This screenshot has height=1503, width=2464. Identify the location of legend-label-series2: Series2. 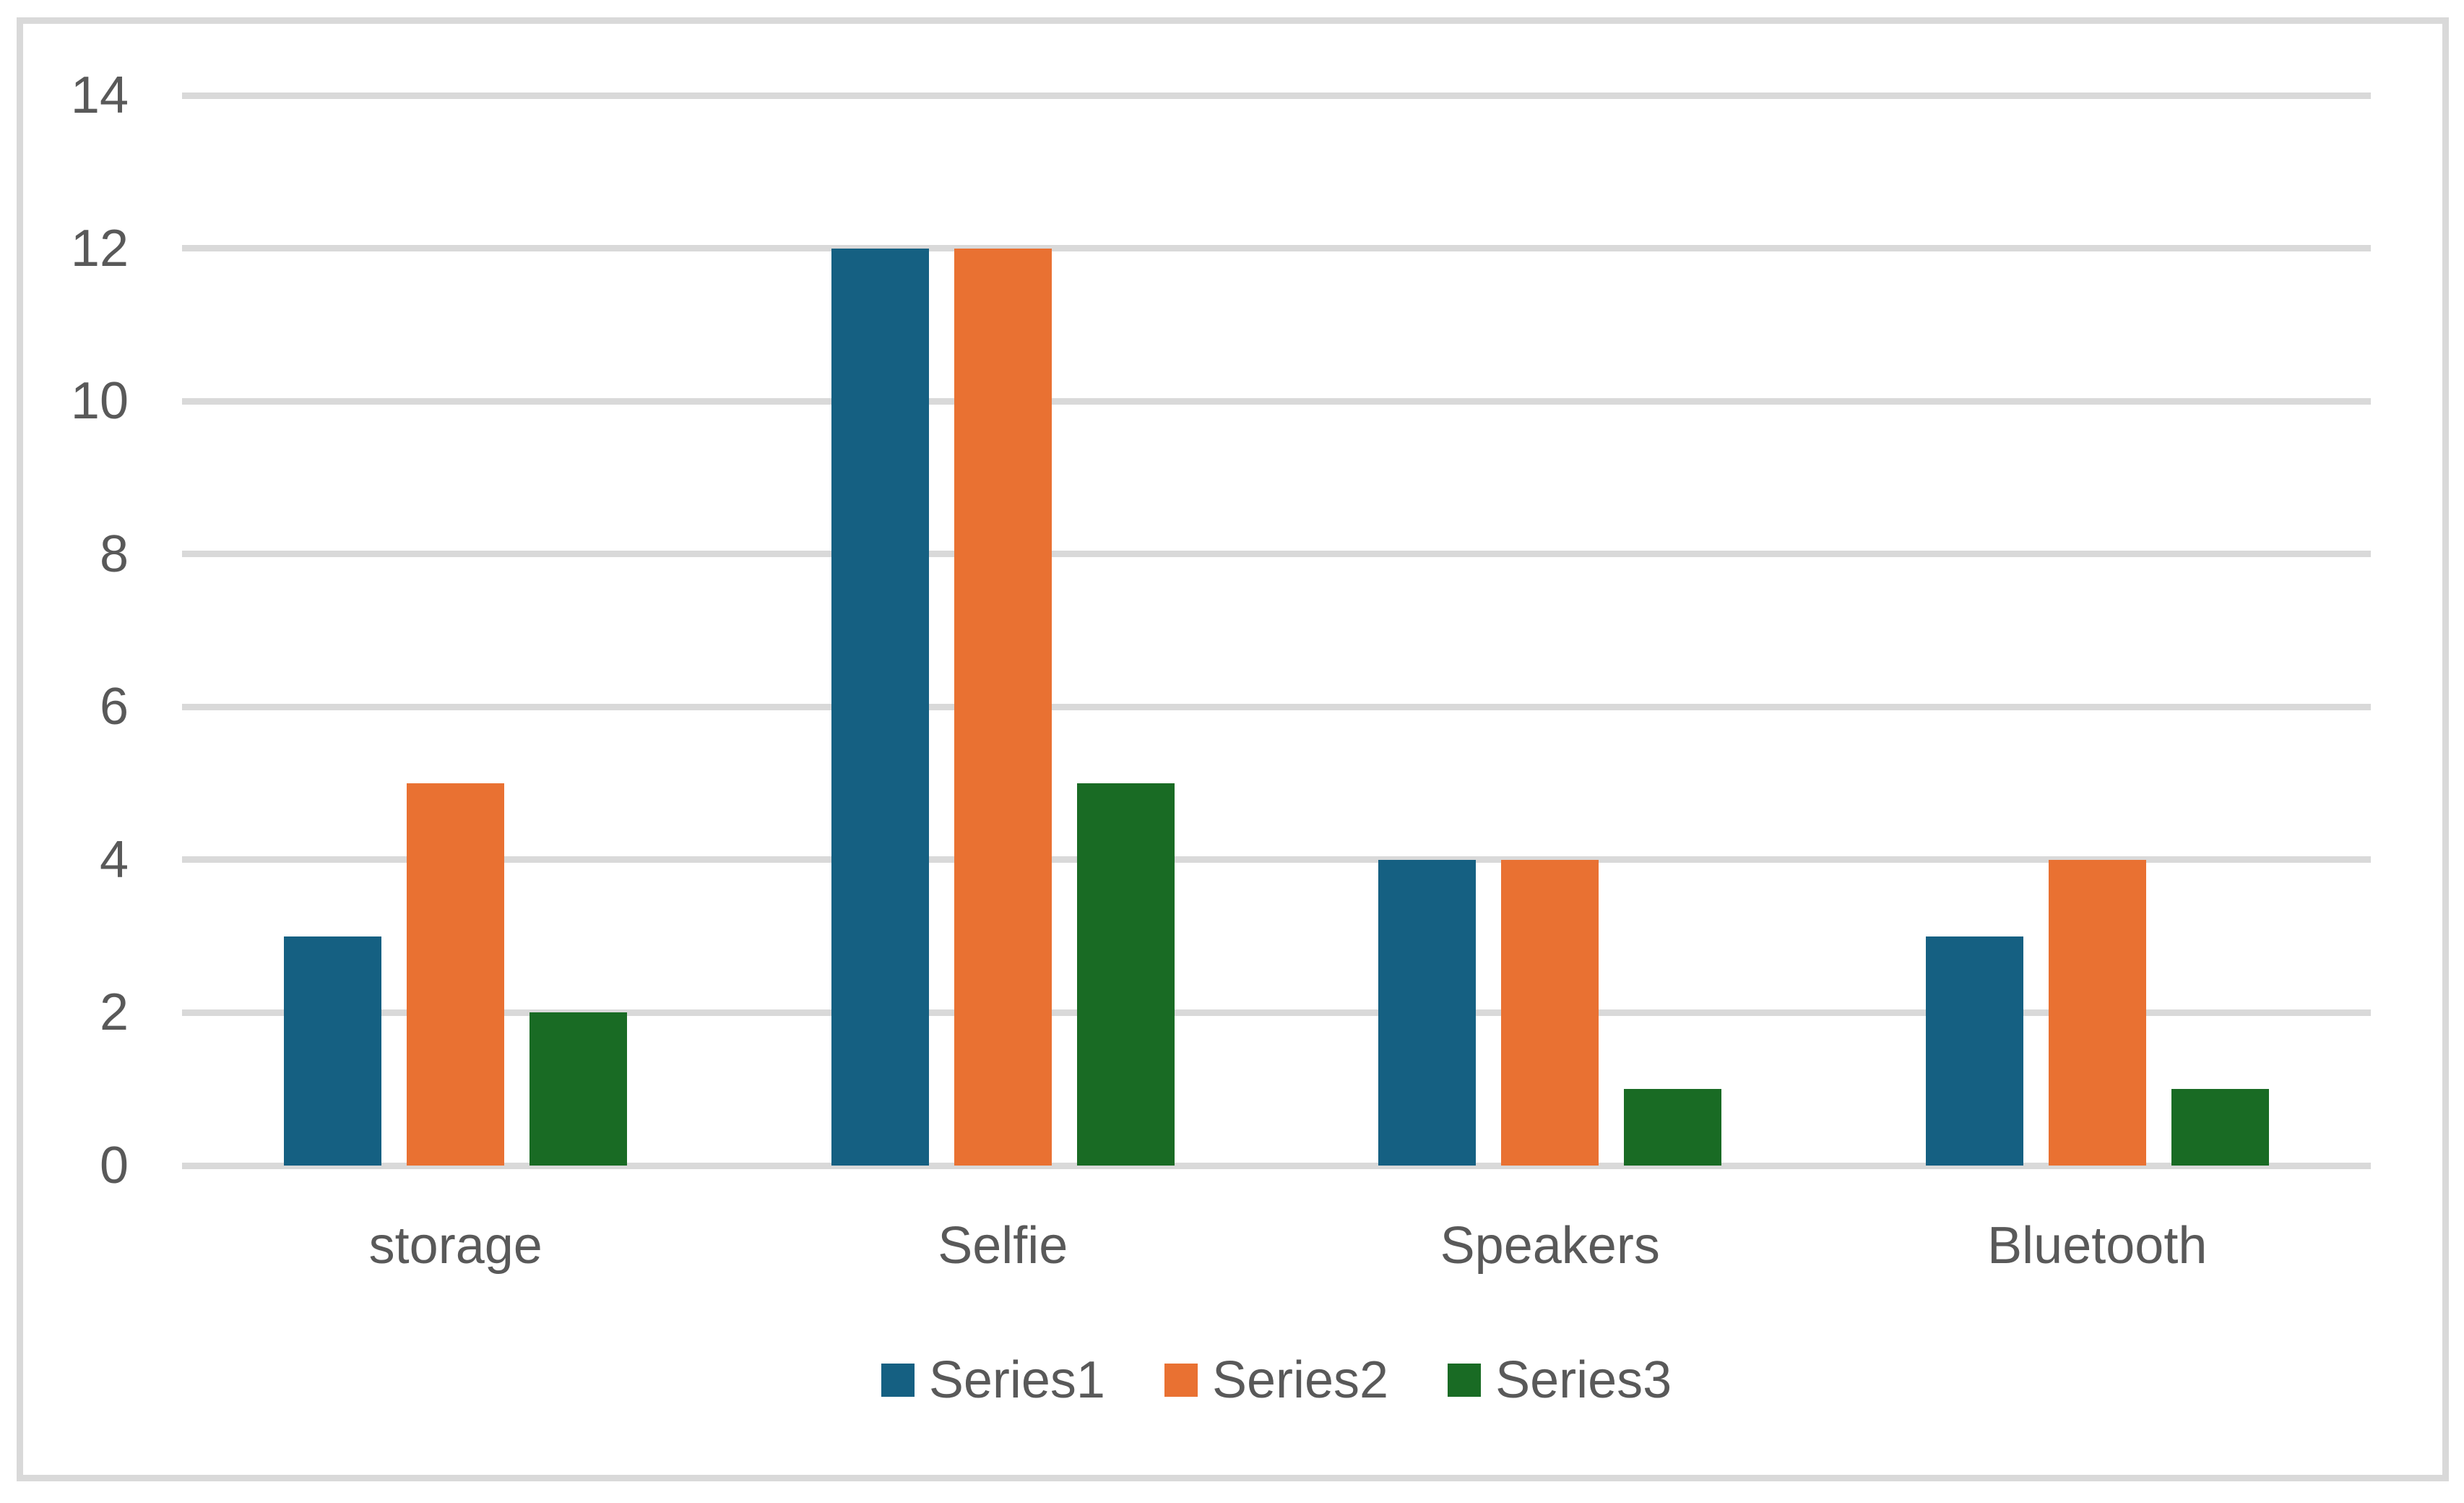
(1300, 1380).